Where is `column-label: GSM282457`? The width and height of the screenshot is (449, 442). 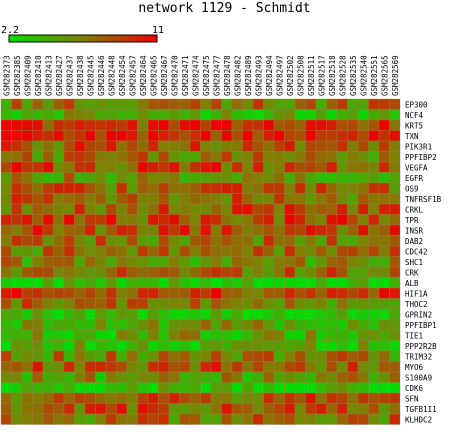
column-label: GSM282457 is located at coordinates (132, 75).